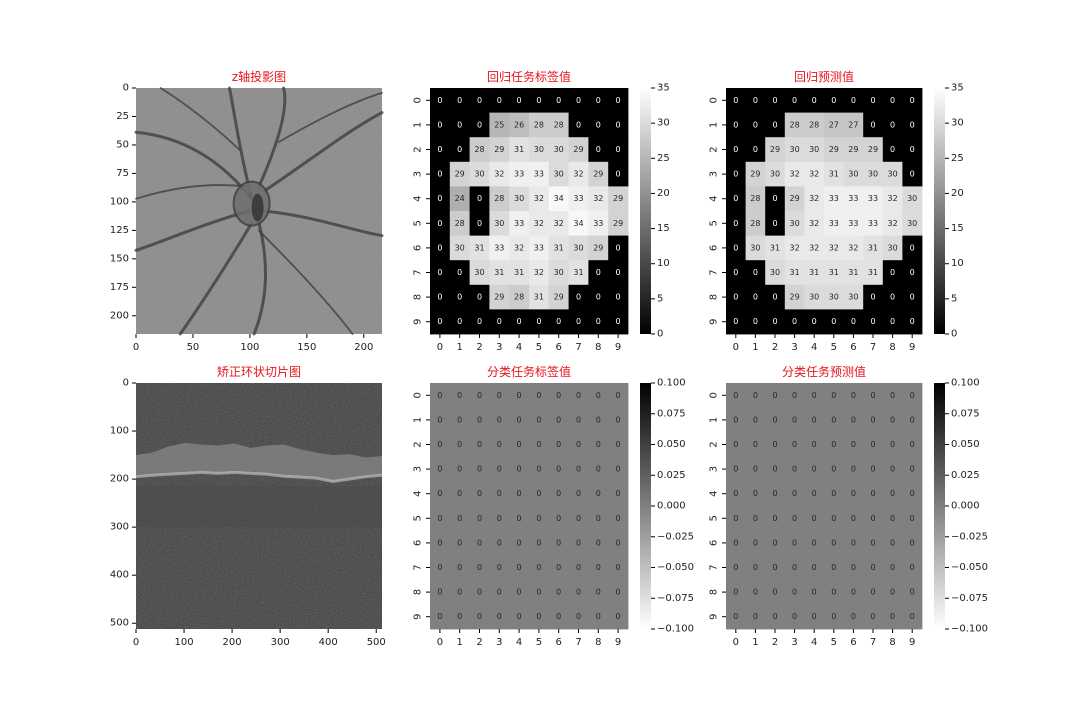 The width and height of the screenshot is (1080, 720). What do you see at coordinates (873, 272) in the screenshot?
I see `cell-value: 31` at bounding box center [873, 272].